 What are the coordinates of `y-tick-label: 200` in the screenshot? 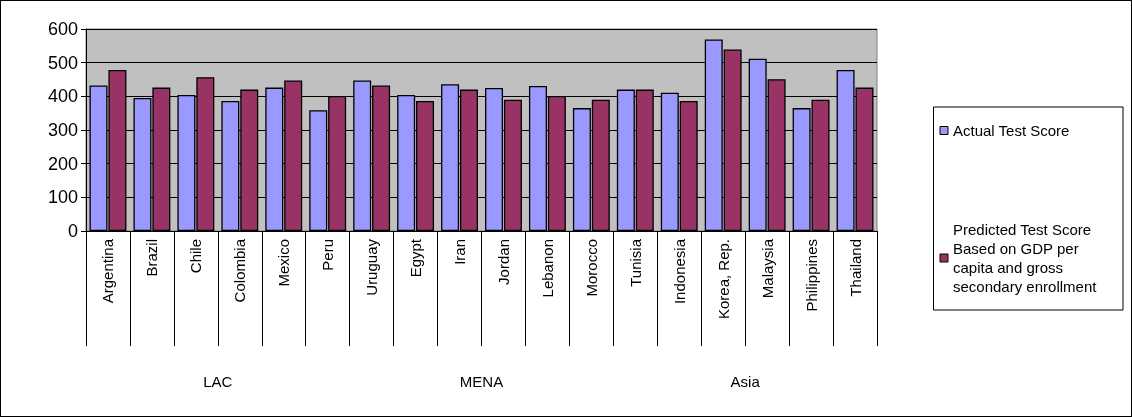 It's located at (62, 163).